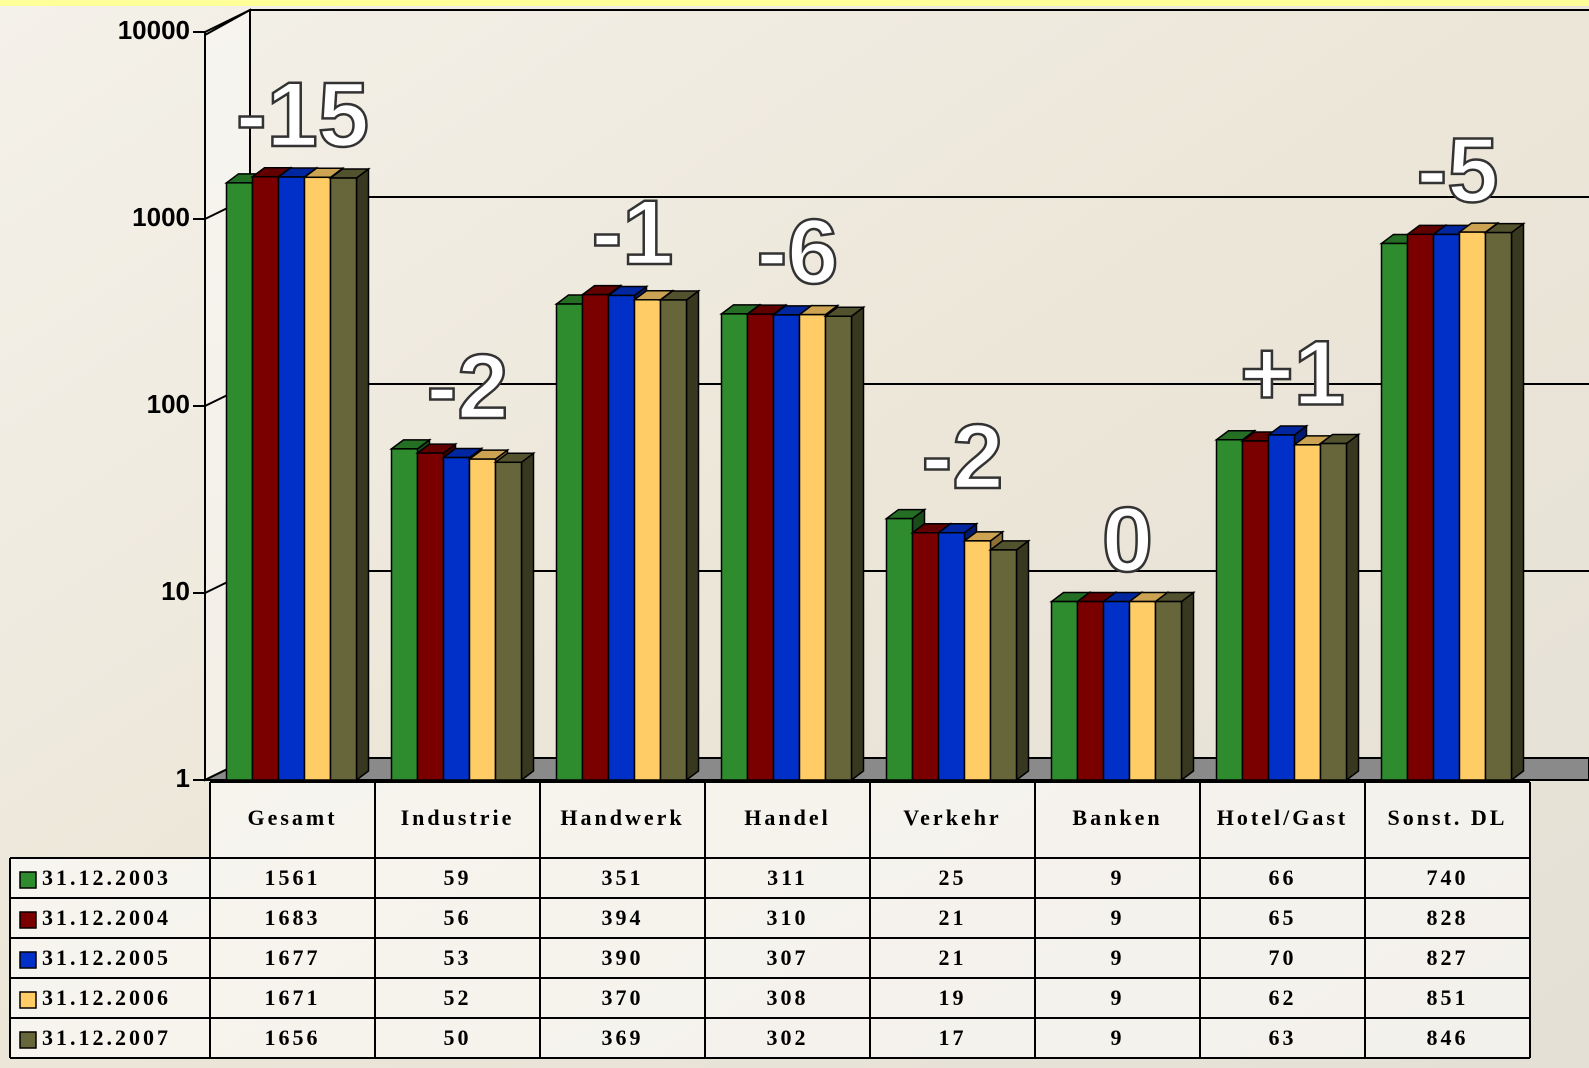  I want to click on table-value: 307, so click(788, 957).